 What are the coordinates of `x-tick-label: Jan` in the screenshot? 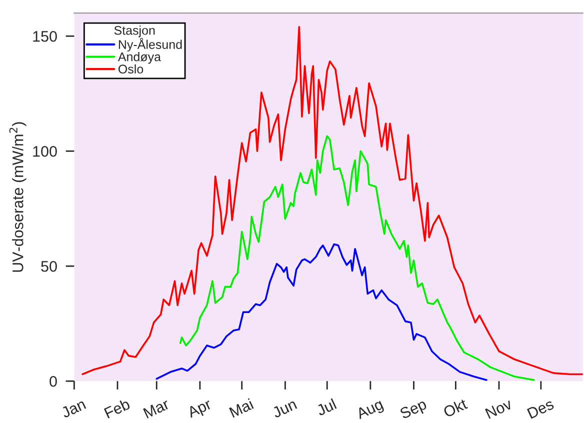 It's located at (73, 408).